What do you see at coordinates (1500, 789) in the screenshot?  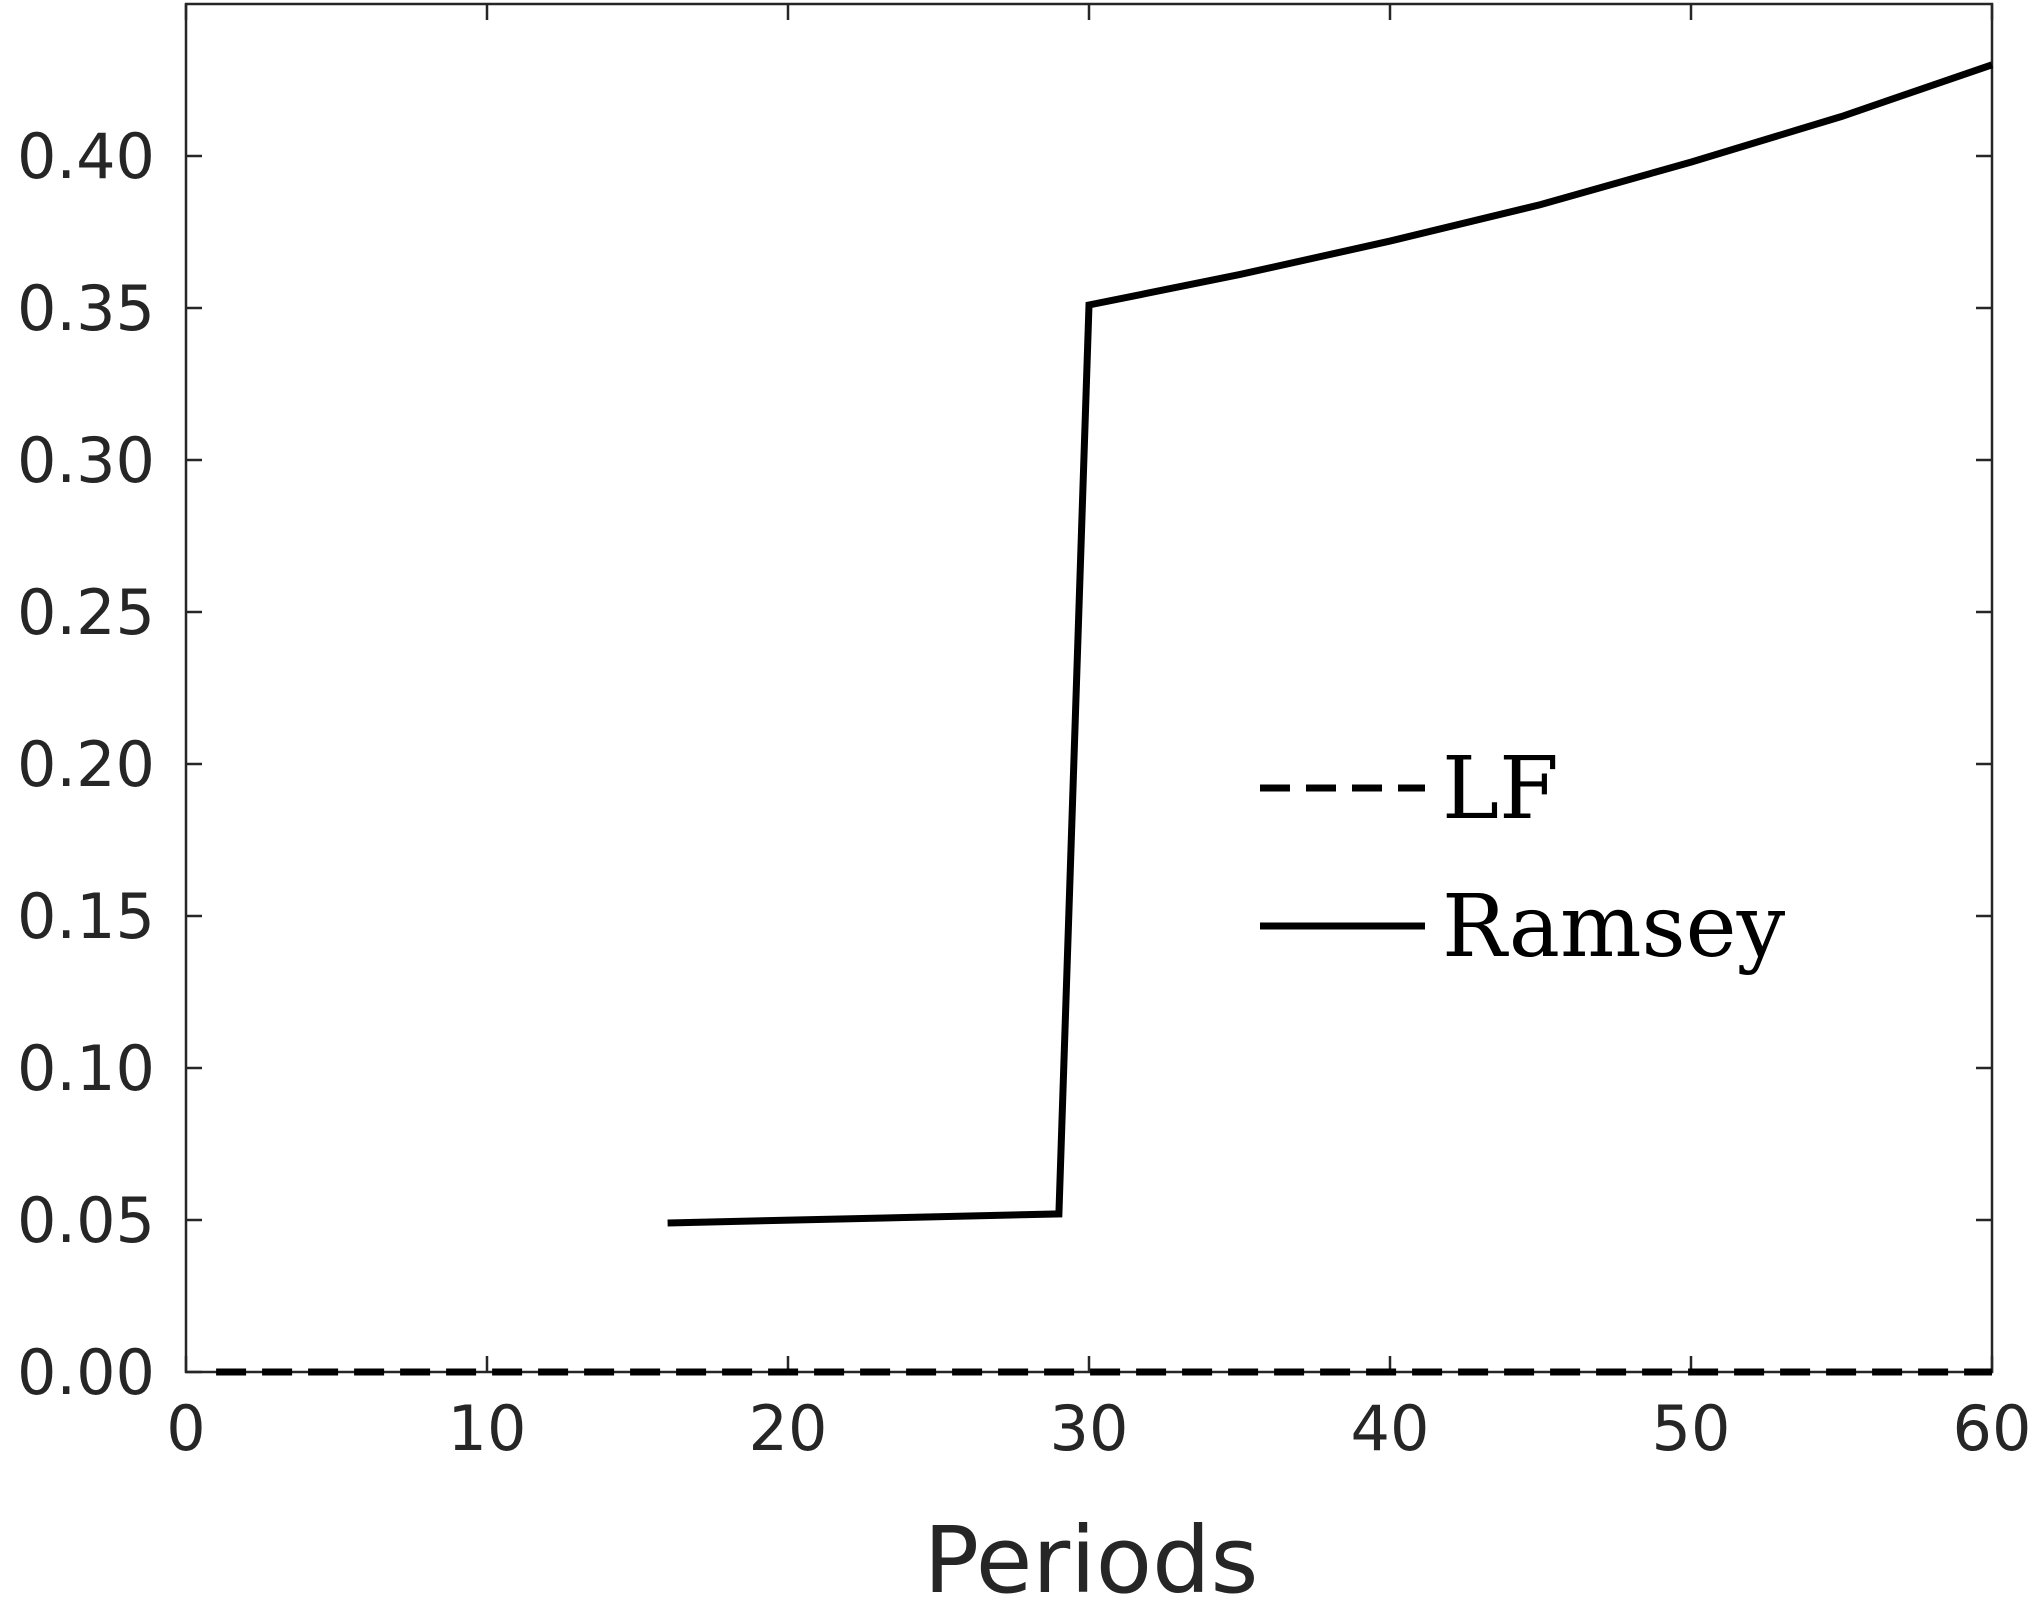 I see `legend-label-lf: LF` at bounding box center [1500, 789].